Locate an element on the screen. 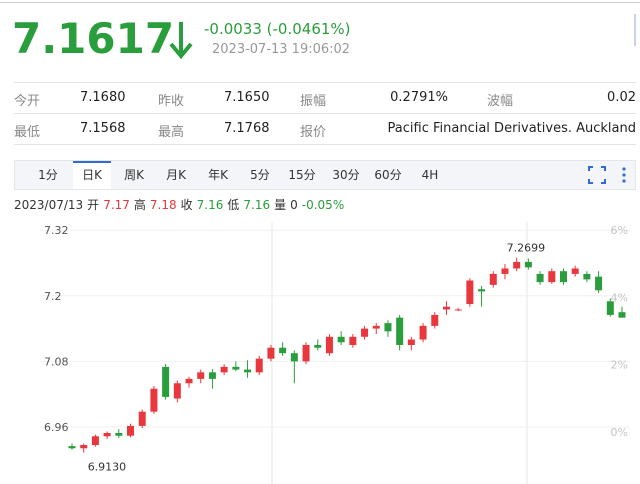 Image resolution: width=640 pixels, height=484 pixels. info-value: 7.17 is located at coordinates (116, 205).